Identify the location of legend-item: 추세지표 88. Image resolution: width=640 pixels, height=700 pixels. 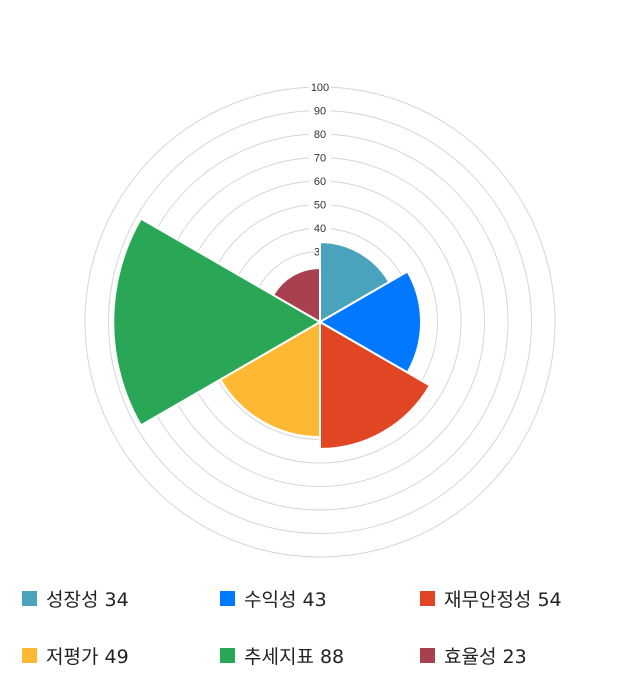
(282, 655).